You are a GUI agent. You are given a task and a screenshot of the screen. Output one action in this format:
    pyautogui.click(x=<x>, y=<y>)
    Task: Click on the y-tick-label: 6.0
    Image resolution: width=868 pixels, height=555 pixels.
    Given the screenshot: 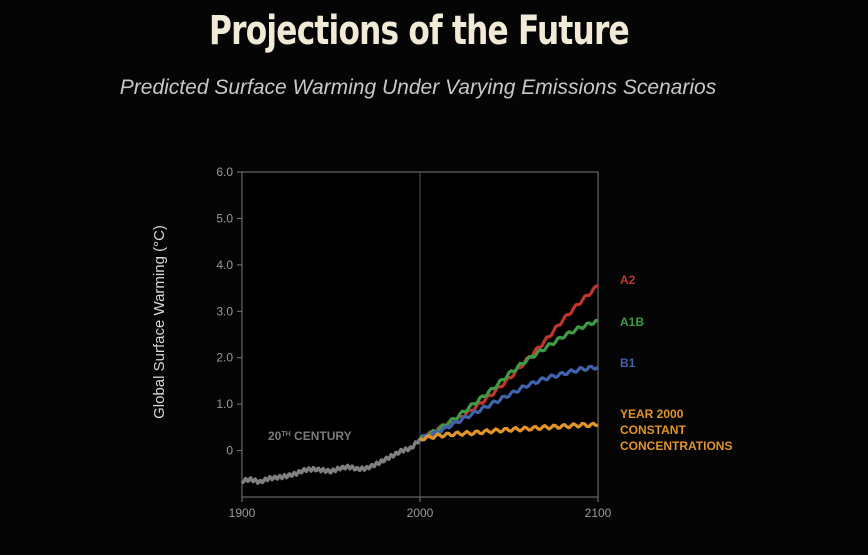 What is the action you would take?
    pyautogui.click(x=224, y=172)
    